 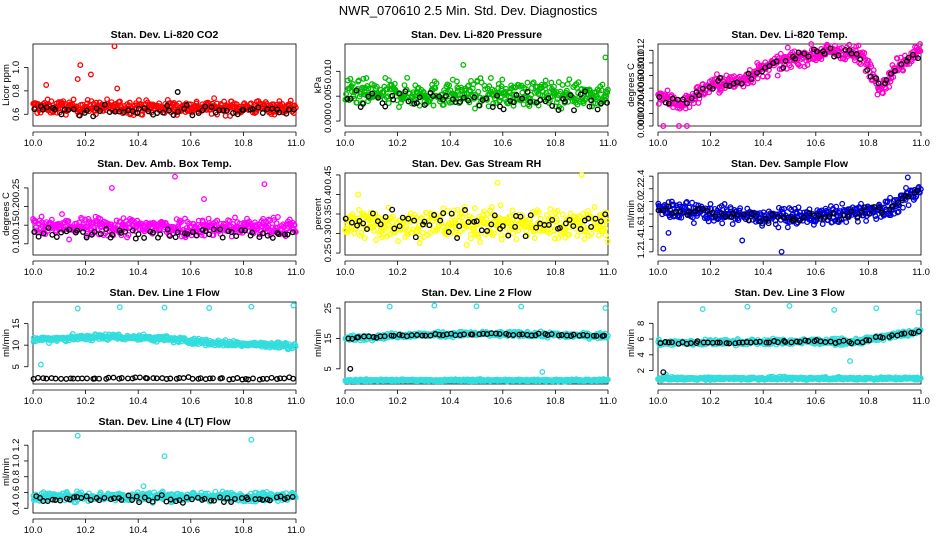 I want to click on x-tick-label: 10.4, so click(x=763, y=272).